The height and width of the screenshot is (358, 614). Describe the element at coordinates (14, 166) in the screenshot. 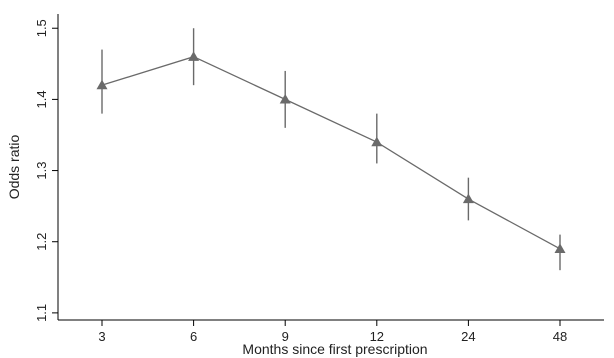

I see `y-axis-title: Odds ratio` at that location.